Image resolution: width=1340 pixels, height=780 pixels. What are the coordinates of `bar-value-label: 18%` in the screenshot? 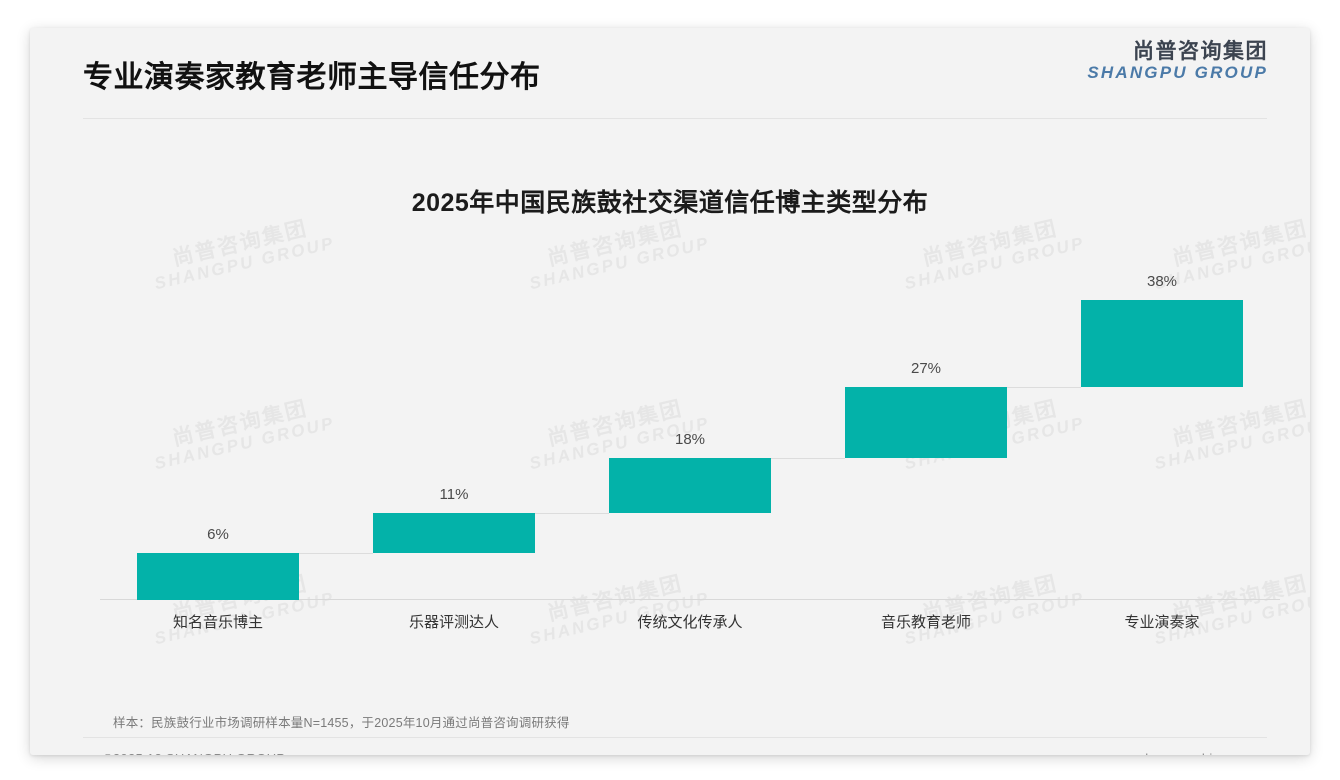 It's located at (690, 439).